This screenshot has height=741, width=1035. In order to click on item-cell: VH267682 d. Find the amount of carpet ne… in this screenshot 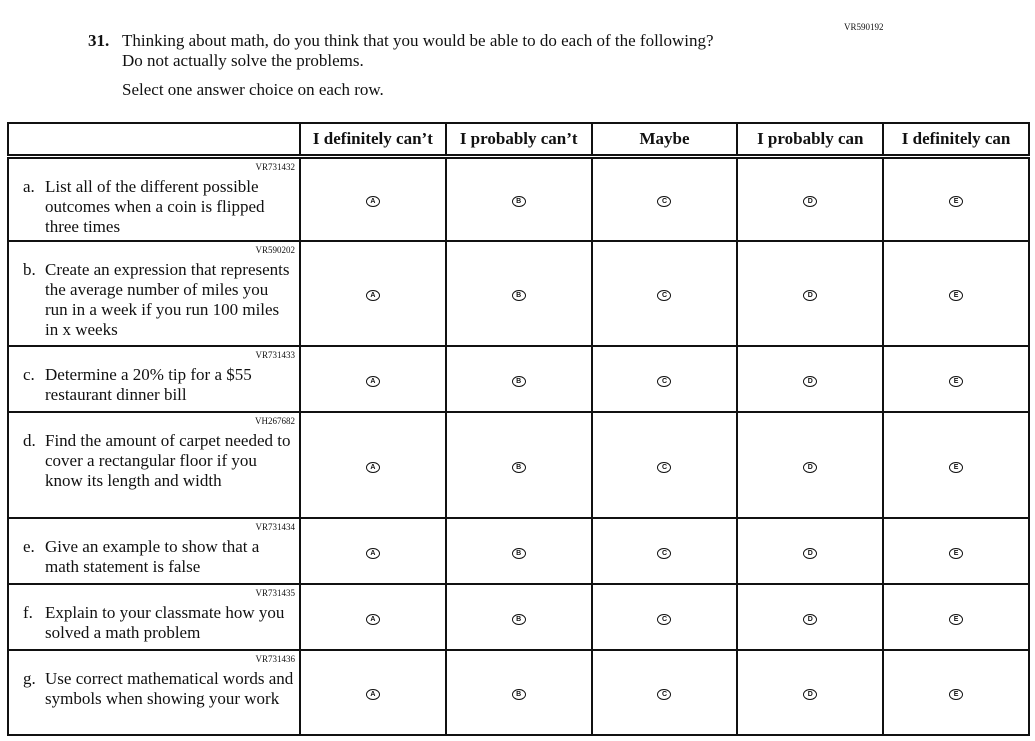, I will do `click(154, 464)`.